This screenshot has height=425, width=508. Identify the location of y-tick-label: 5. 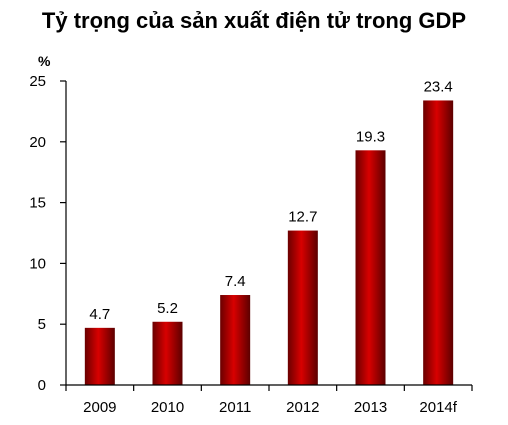
(42, 324).